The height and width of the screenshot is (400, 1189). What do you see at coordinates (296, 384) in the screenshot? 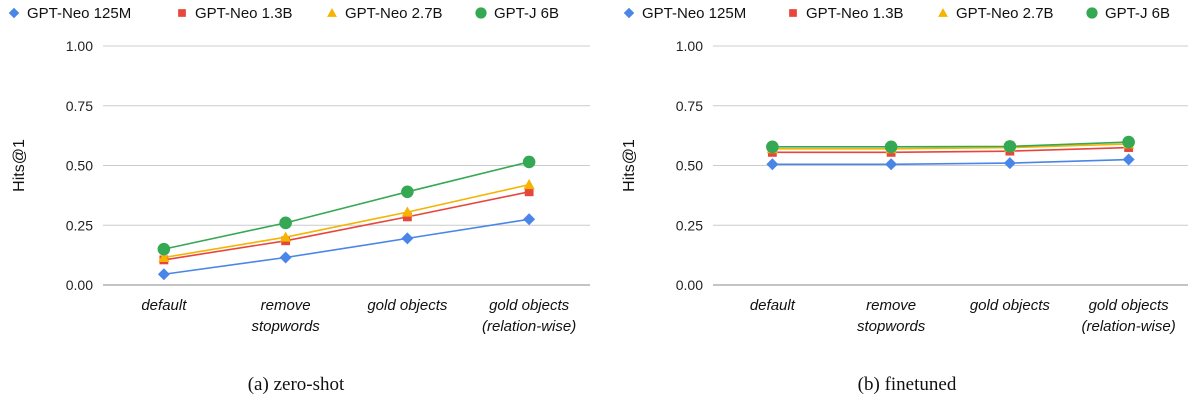
I see `chart-caption: (a) zero-shot` at bounding box center [296, 384].